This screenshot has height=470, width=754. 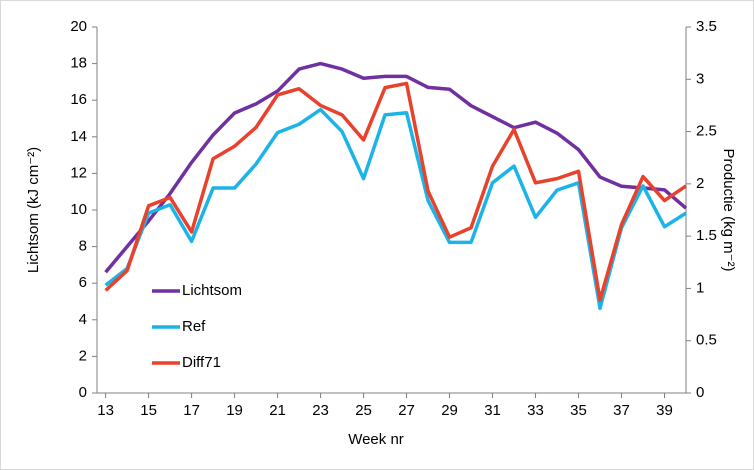 What do you see at coordinates (449, 410) in the screenshot?
I see `x-tick-label: 29` at bounding box center [449, 410].